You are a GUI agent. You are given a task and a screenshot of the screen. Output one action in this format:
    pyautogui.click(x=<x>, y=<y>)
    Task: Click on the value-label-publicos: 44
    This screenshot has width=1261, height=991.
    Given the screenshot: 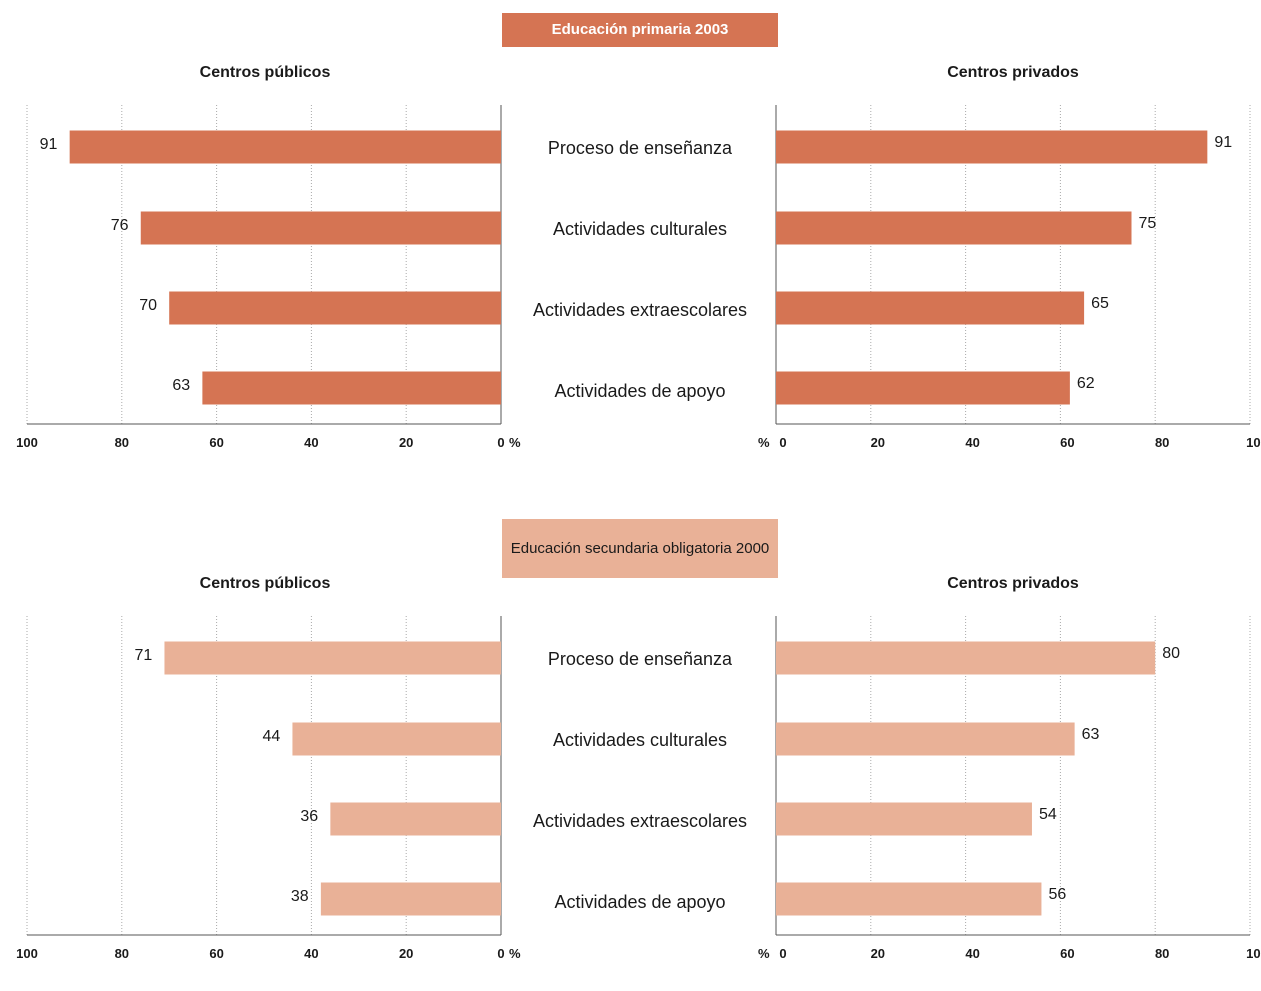 What is the action you would take?
    pyautogui.click(x=271, y=736)
    